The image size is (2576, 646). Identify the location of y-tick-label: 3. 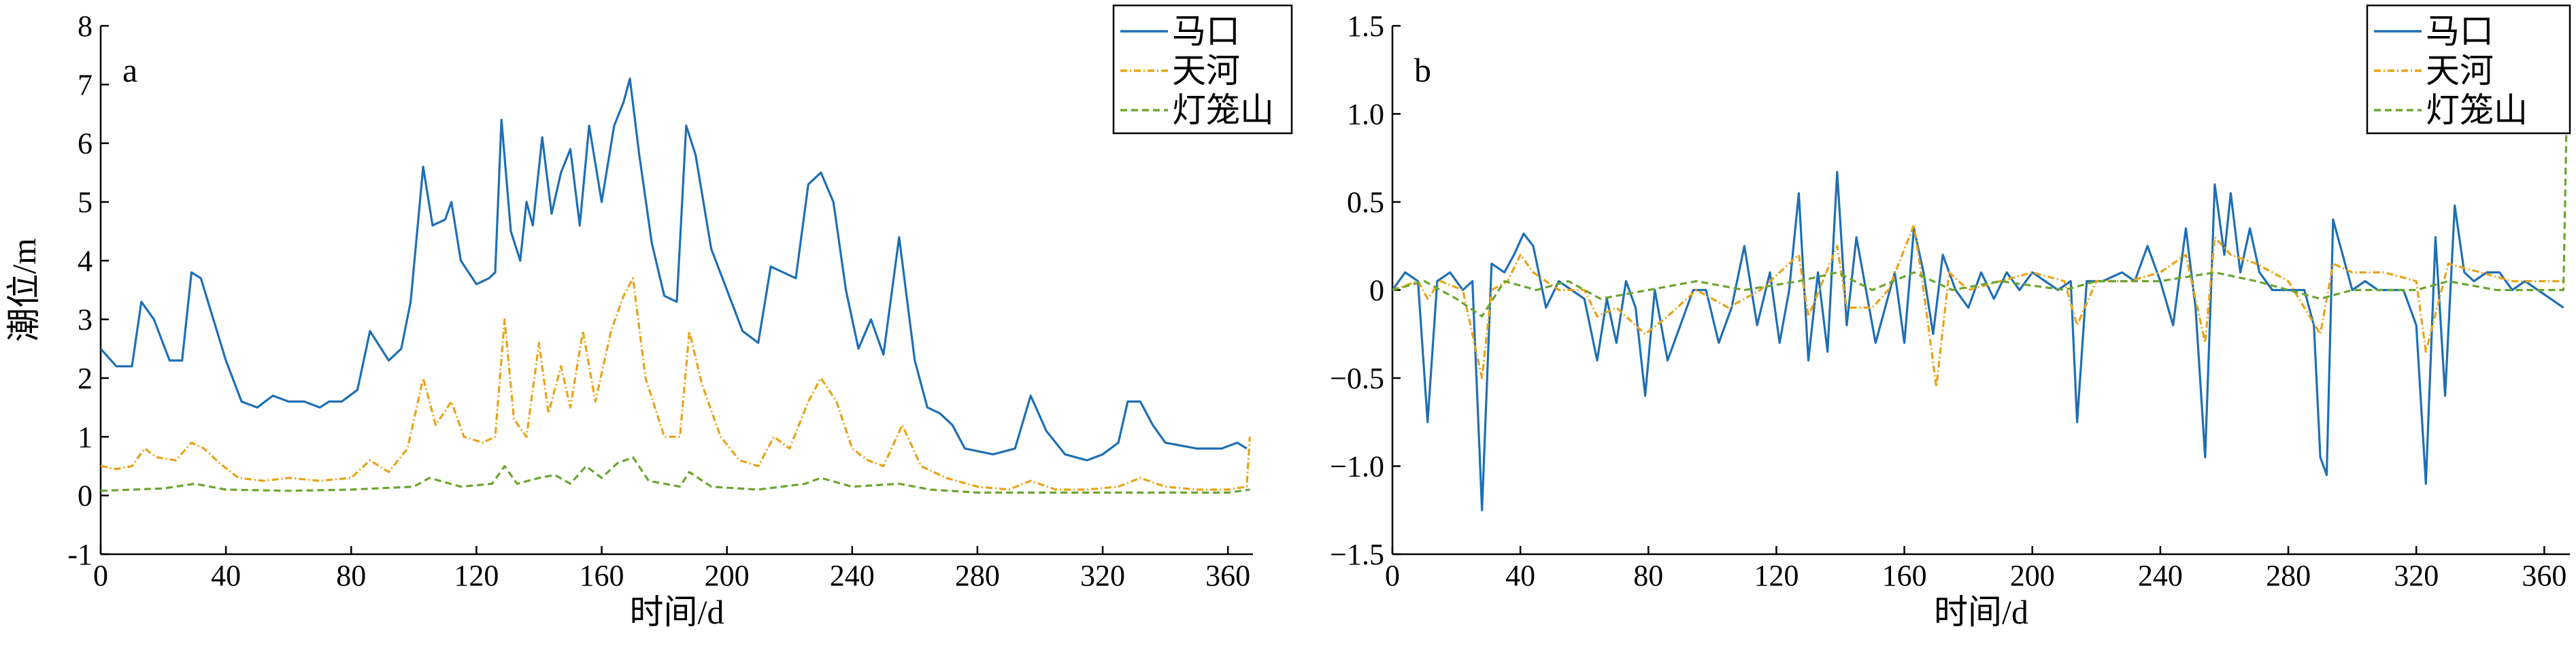
(85, 320).